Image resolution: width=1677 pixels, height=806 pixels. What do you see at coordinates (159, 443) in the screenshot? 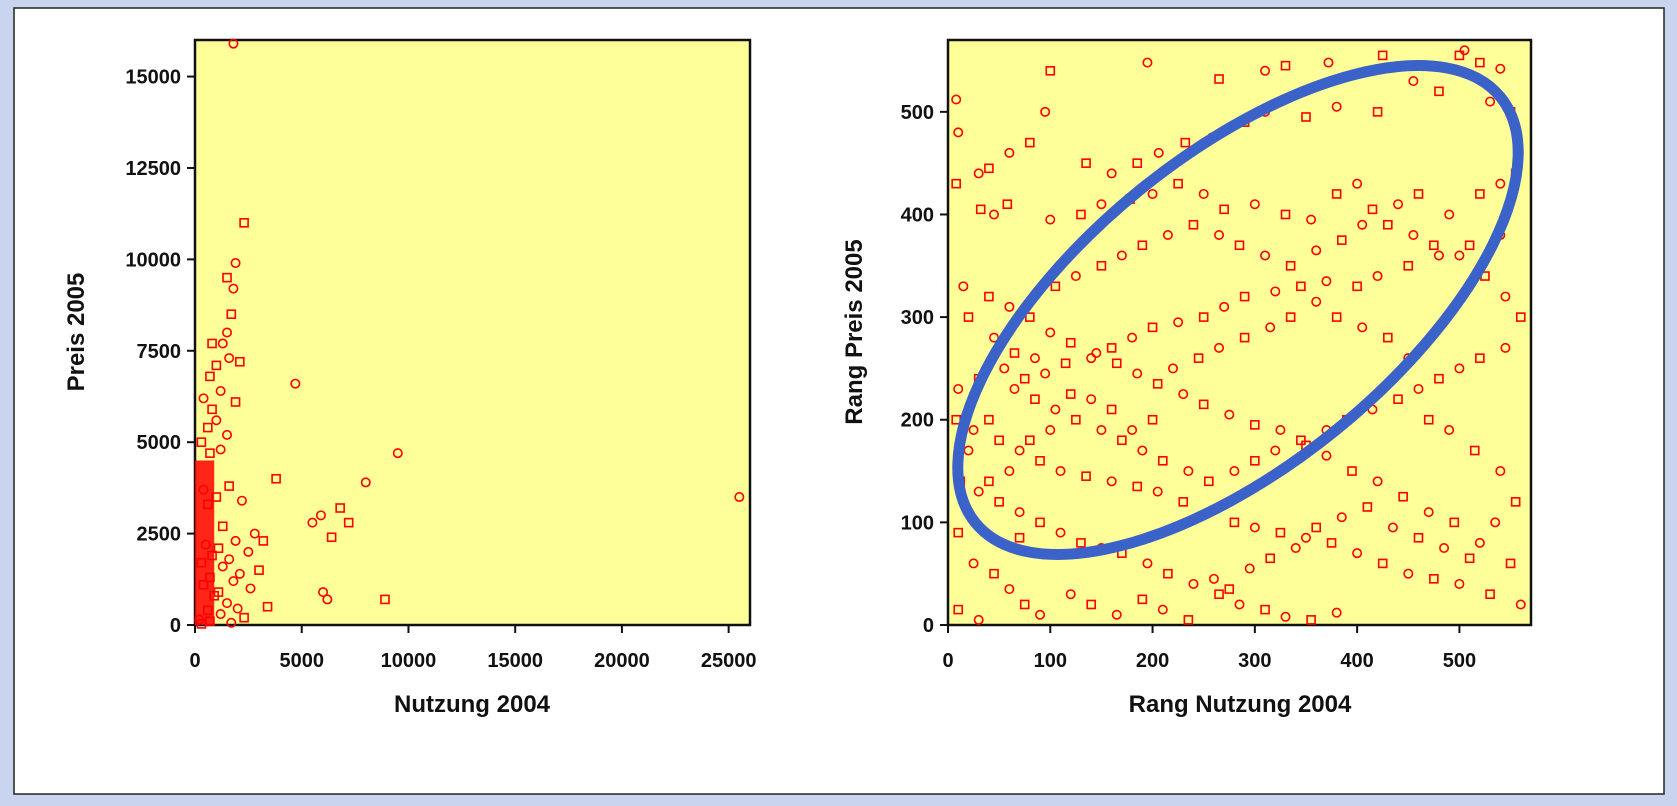
I see `y-tick-label: 5000` at bounding box center [159, 443].